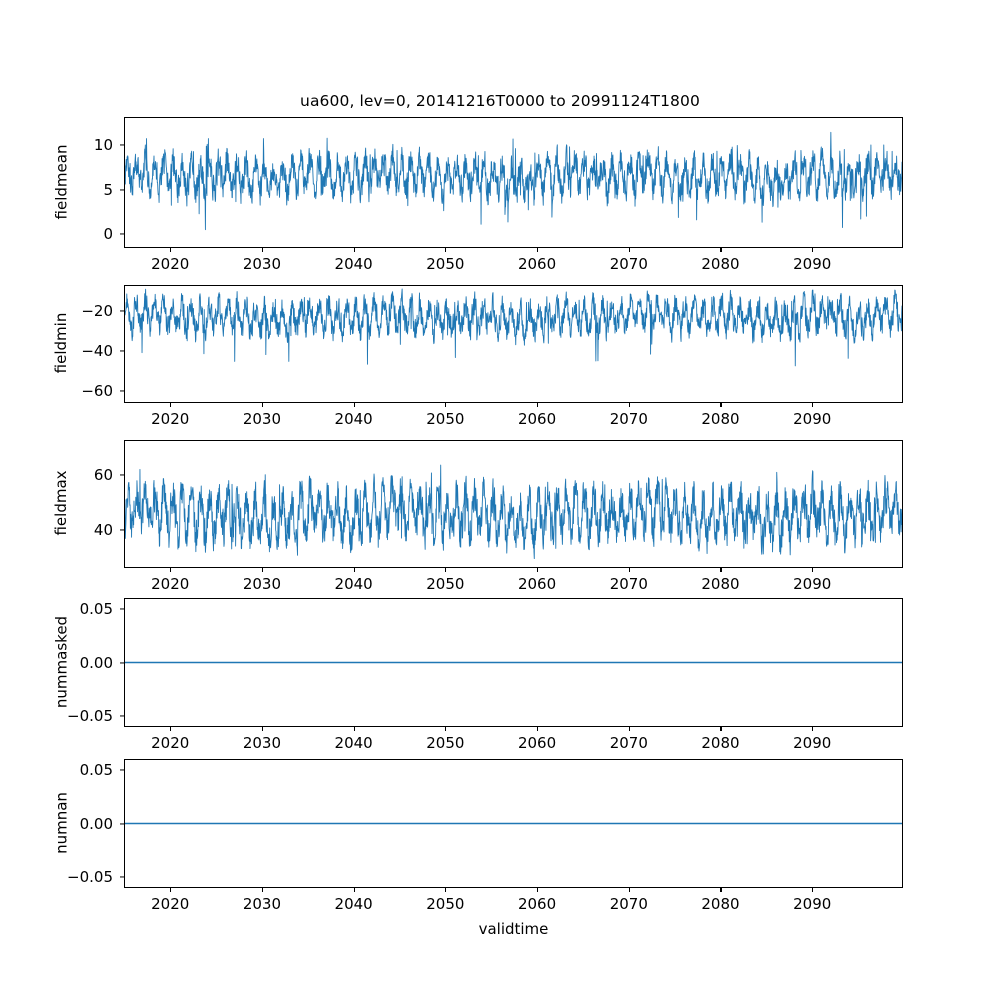  Describe the element at coordinates (90, 716) in the screenshot. I see `y-tick-label: −0.05` at that location.